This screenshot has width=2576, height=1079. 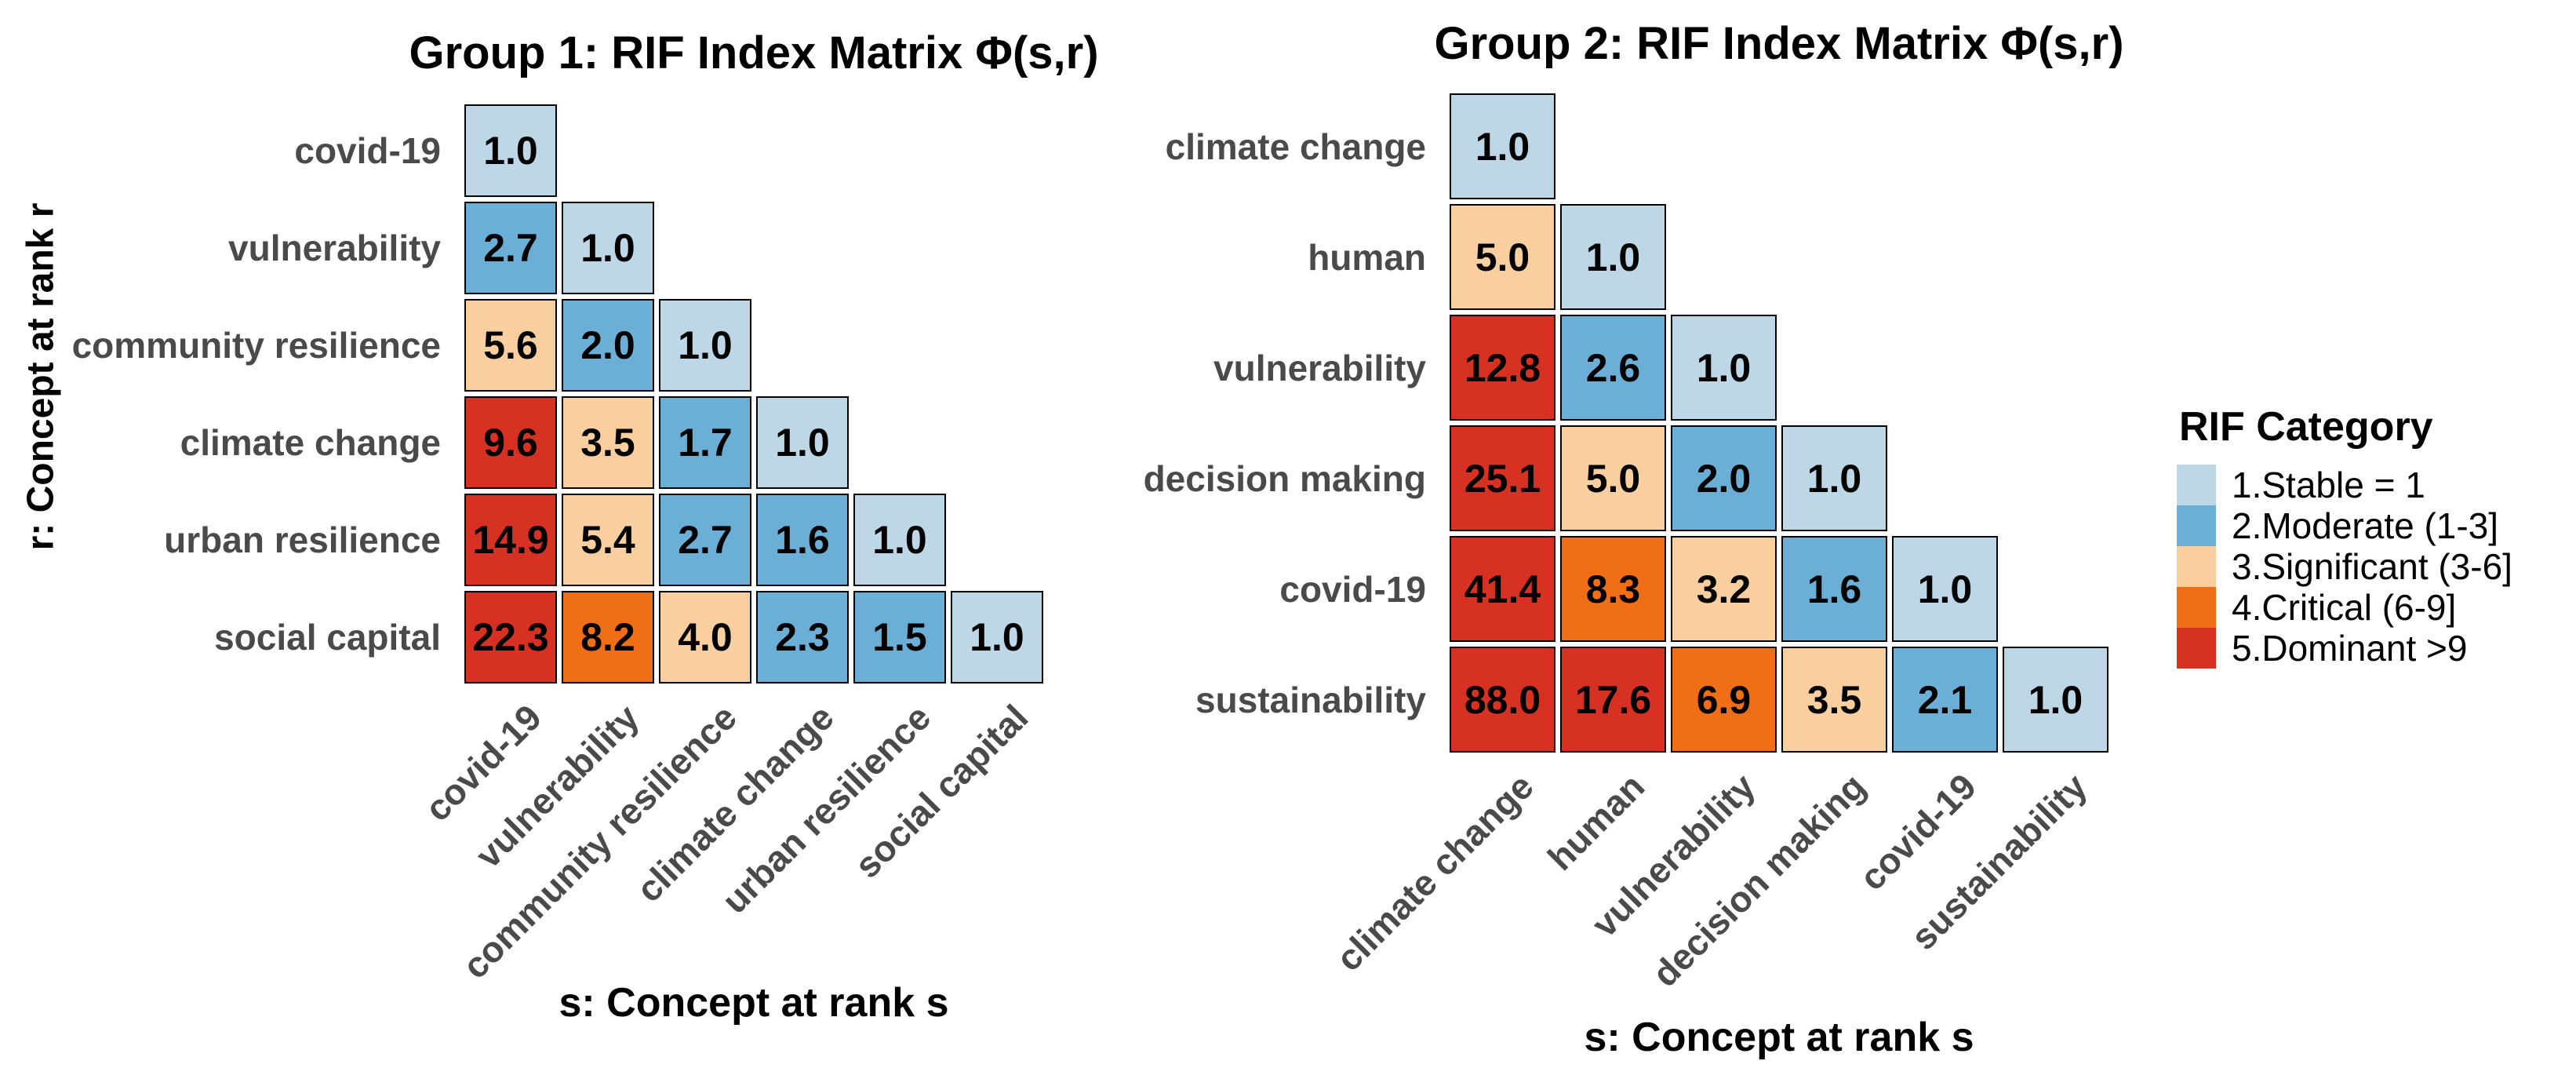 I want to click on group2-x-axis-title: s: Concept at rank s, so click(x=1779, y=1037).